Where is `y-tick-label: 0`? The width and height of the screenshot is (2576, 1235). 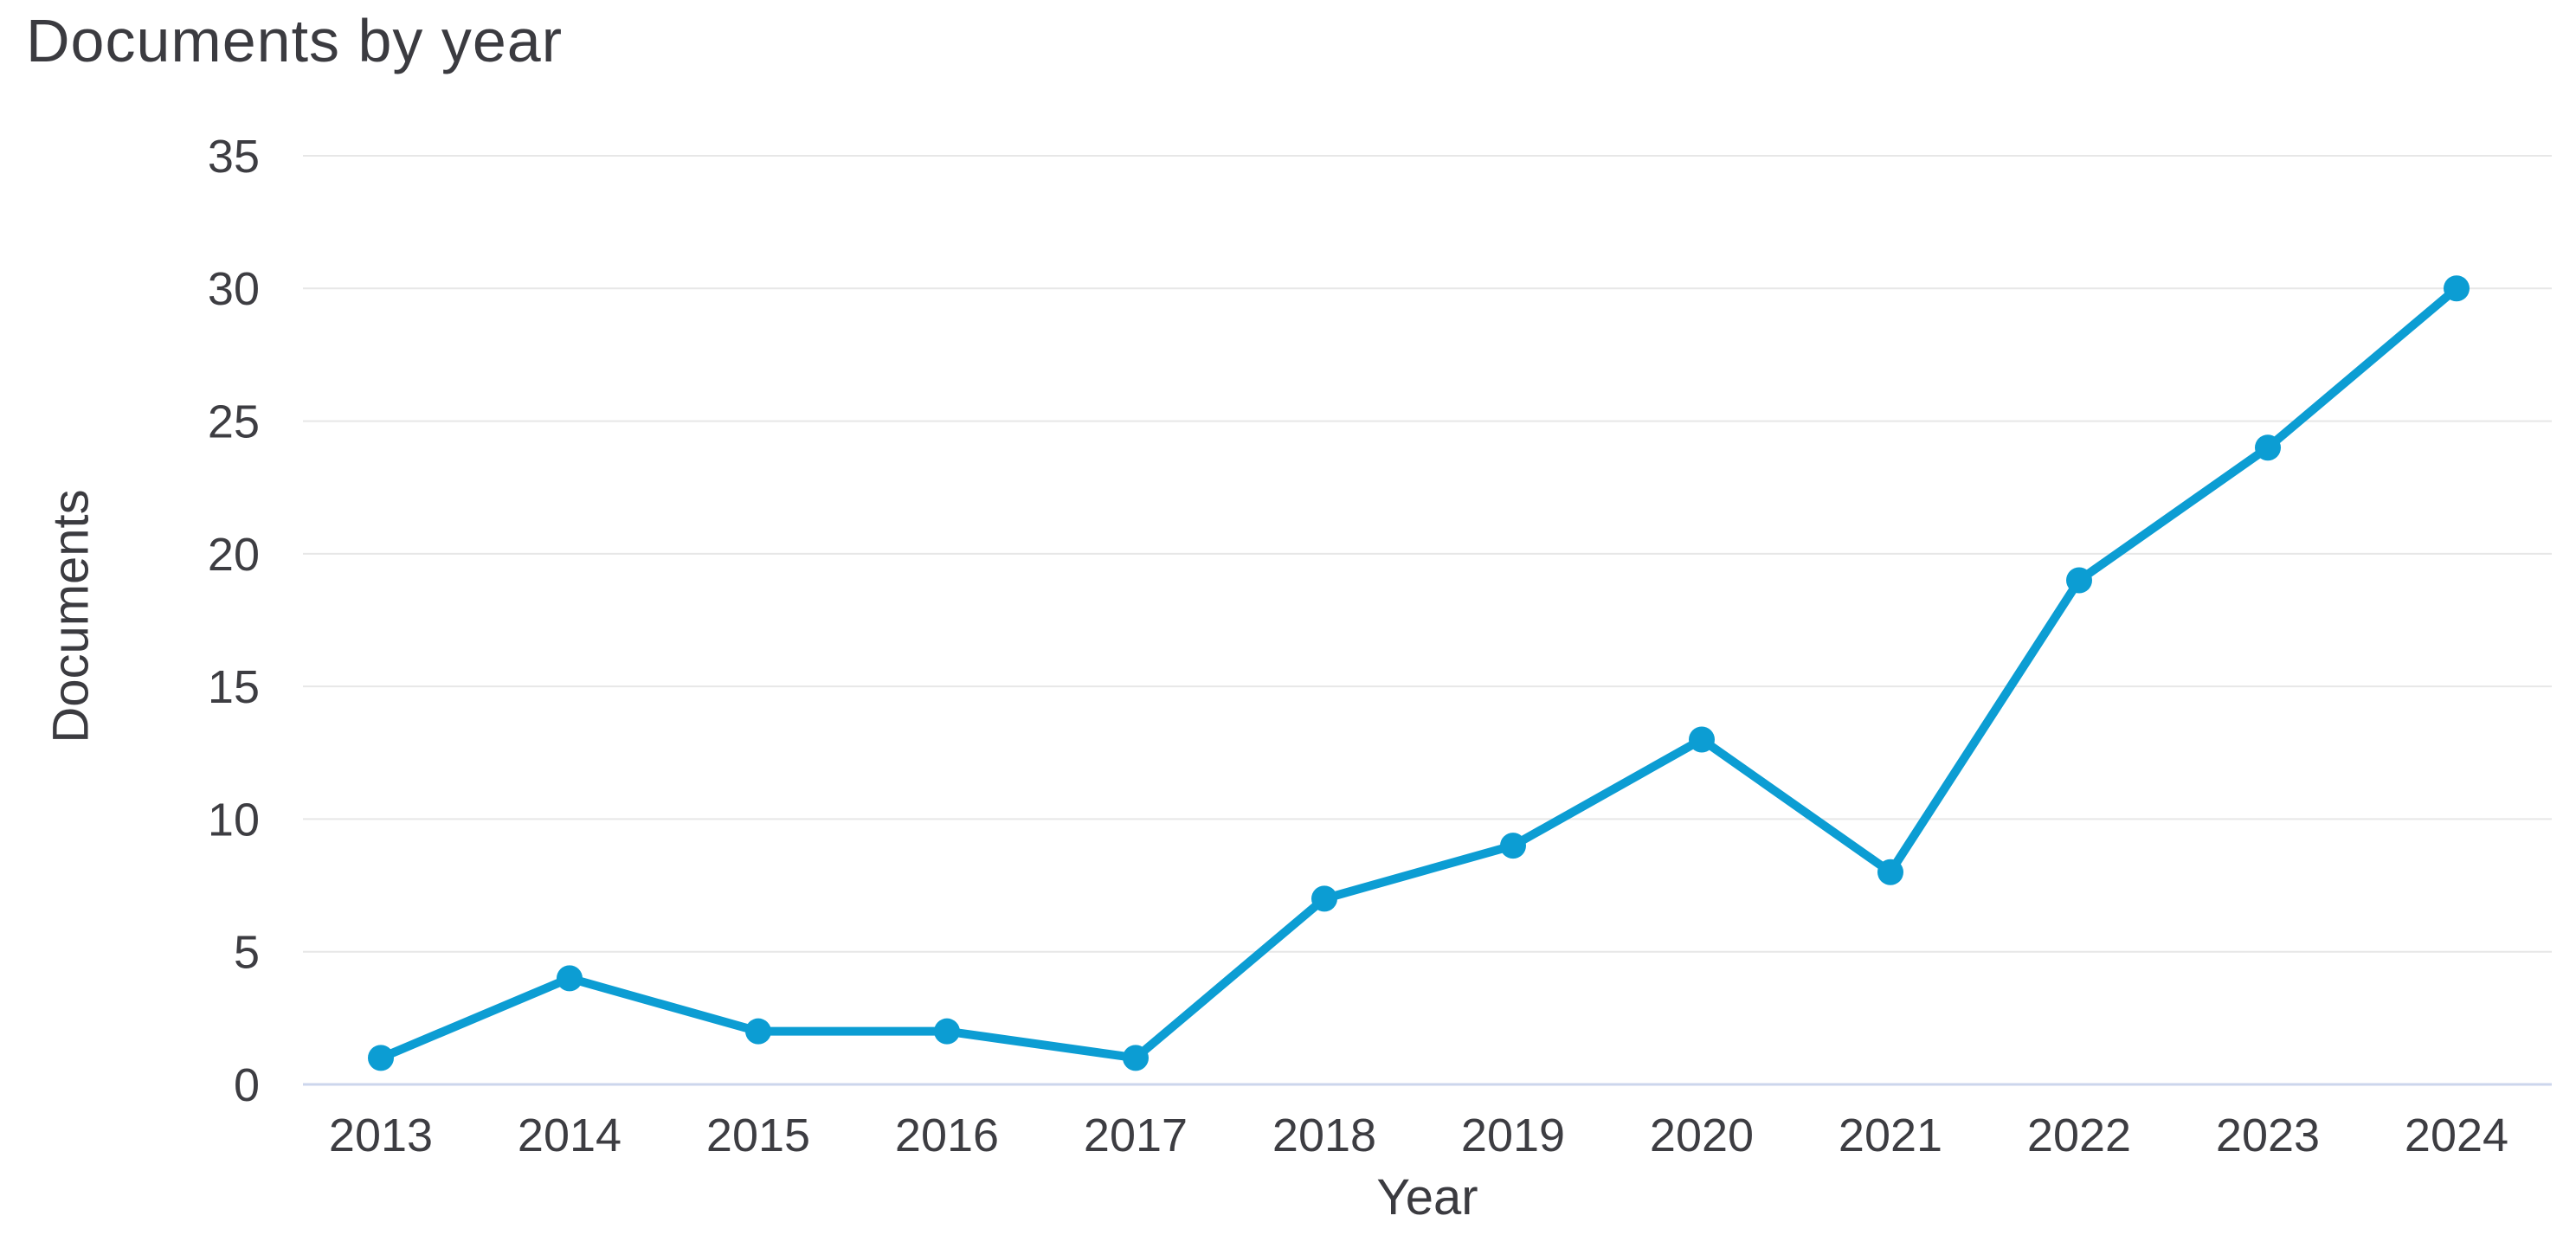
y-tick-label: 0 is located at coordinates (247, 1085).